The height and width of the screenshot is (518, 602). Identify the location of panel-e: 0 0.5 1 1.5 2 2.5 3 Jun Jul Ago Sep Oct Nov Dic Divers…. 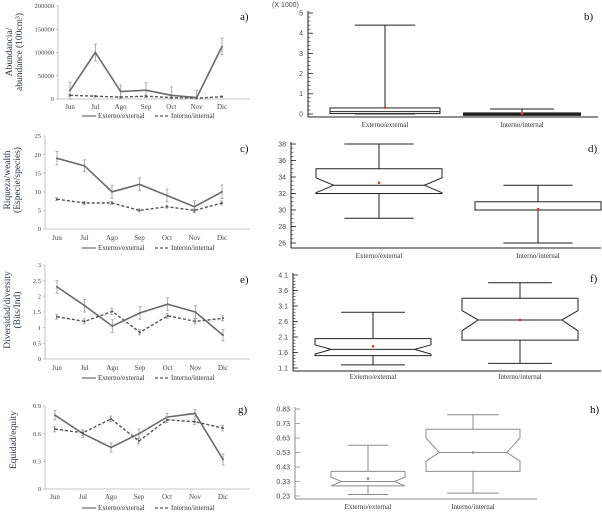
(126, 322).